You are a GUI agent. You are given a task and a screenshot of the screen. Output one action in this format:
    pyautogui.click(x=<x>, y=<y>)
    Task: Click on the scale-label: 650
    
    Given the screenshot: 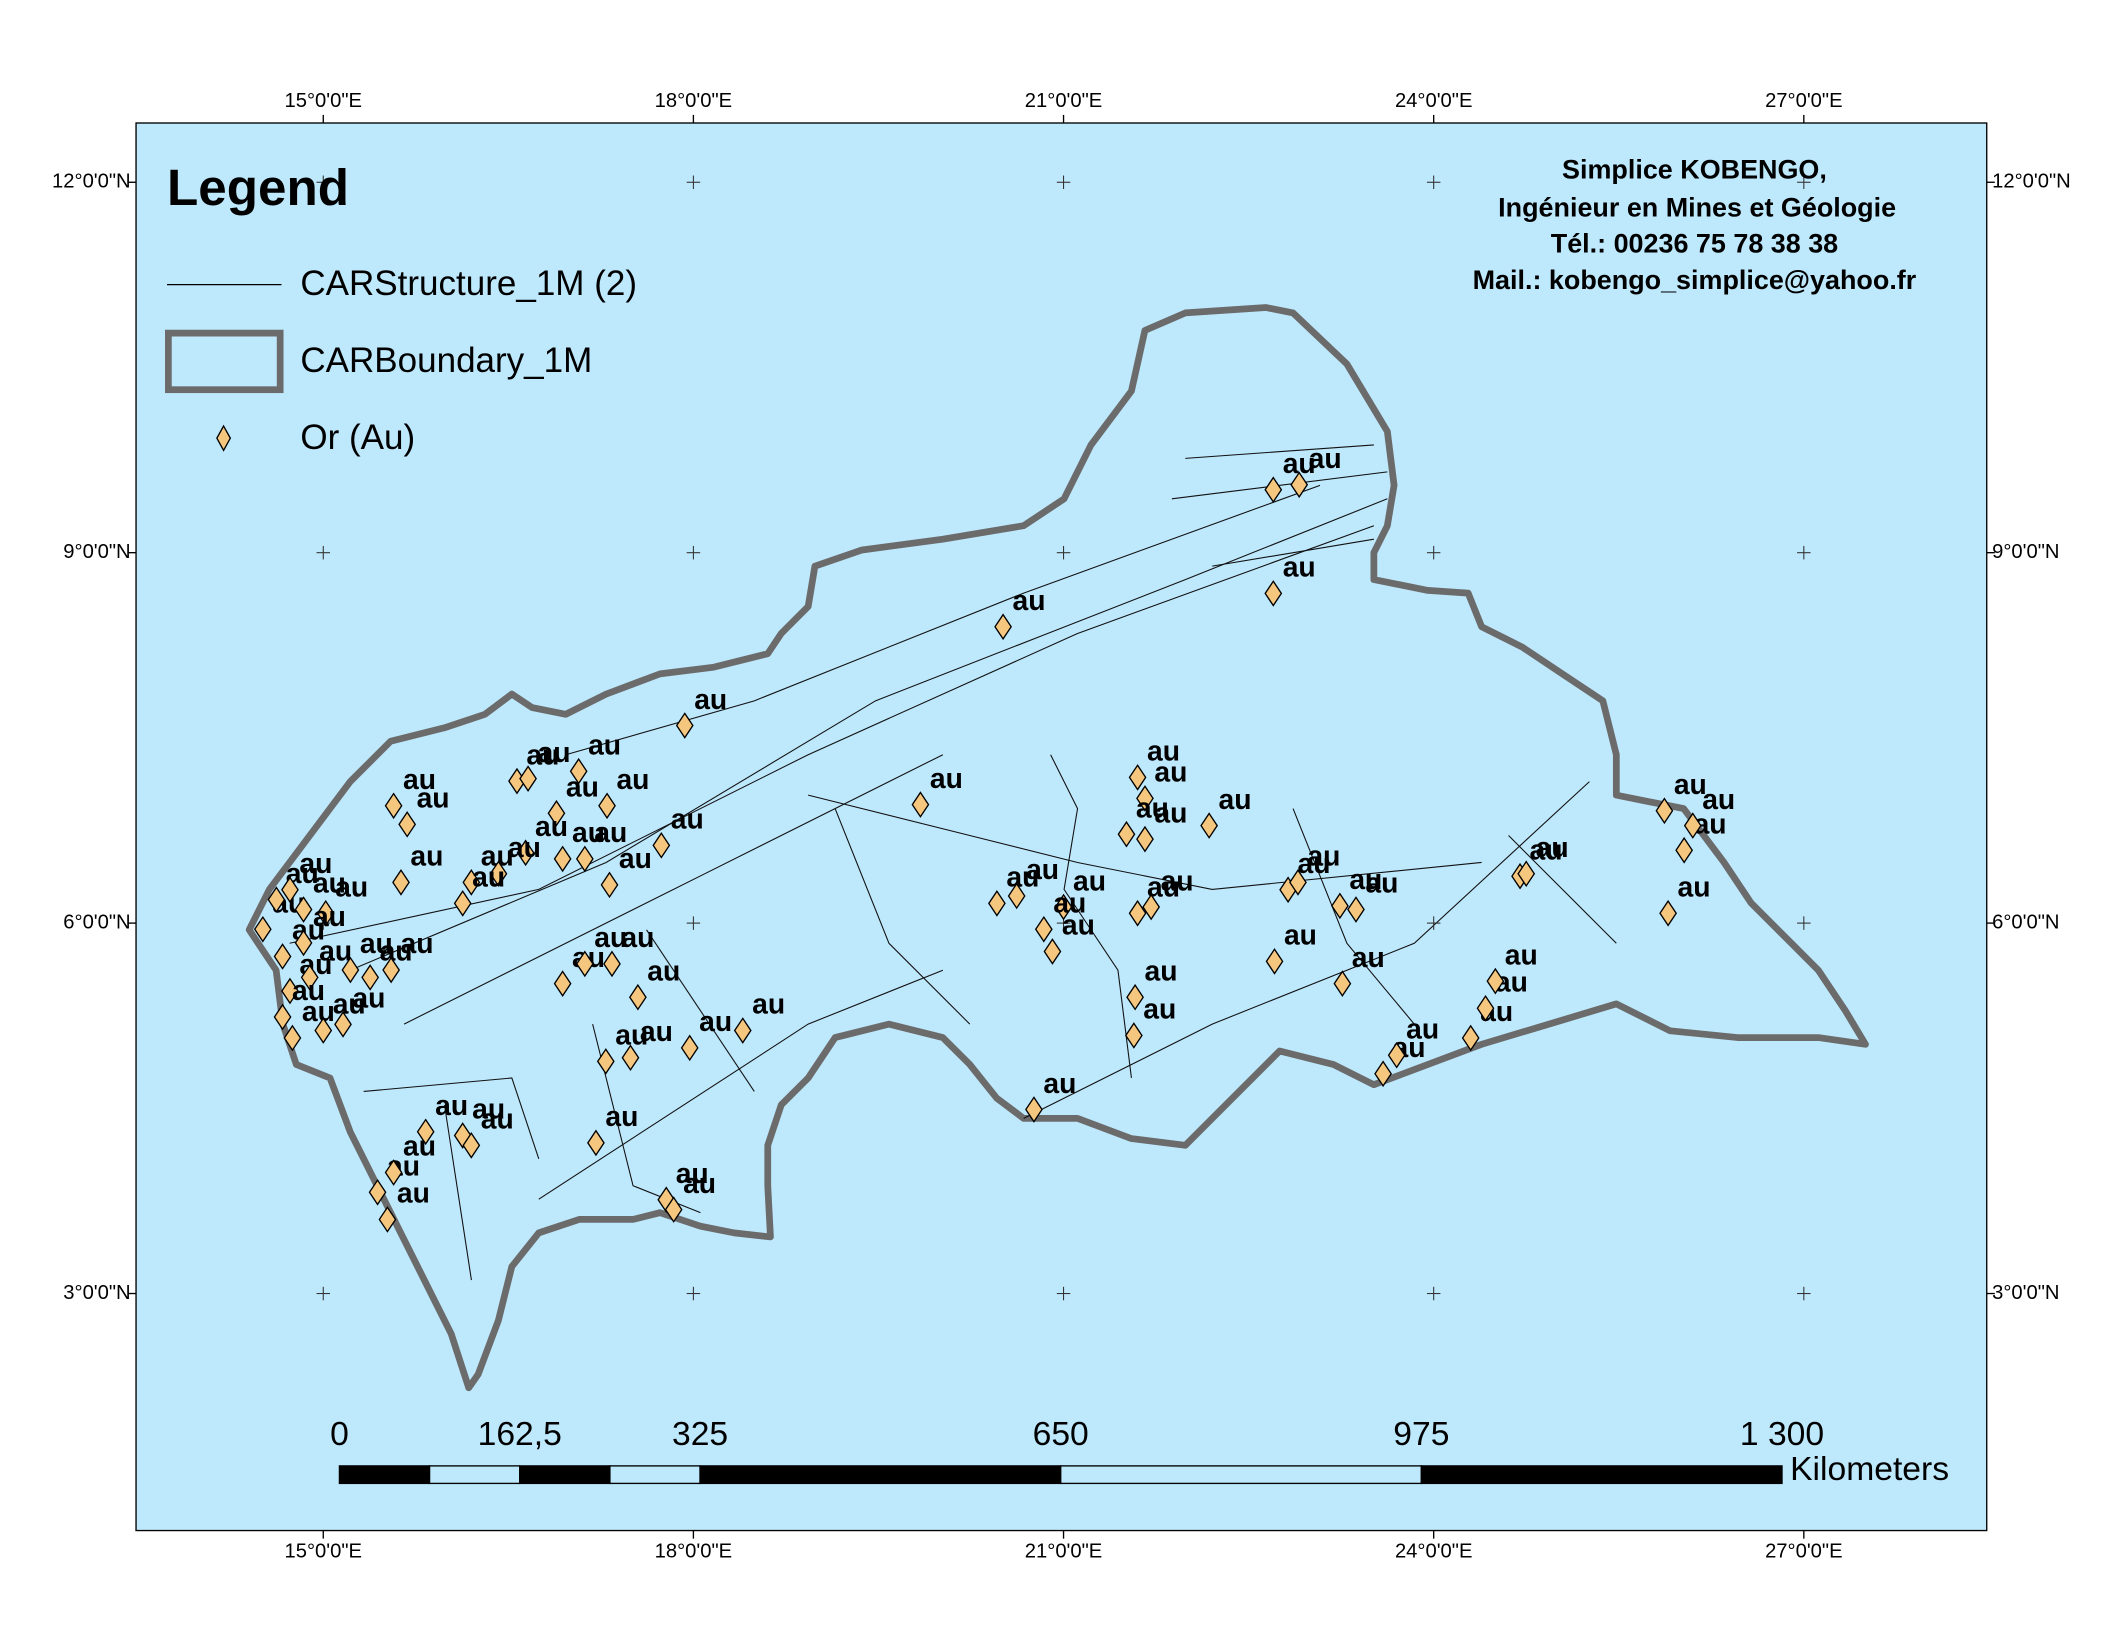 What is the action you would take?
    pyautogui.click(x=1061, y=1434)
    